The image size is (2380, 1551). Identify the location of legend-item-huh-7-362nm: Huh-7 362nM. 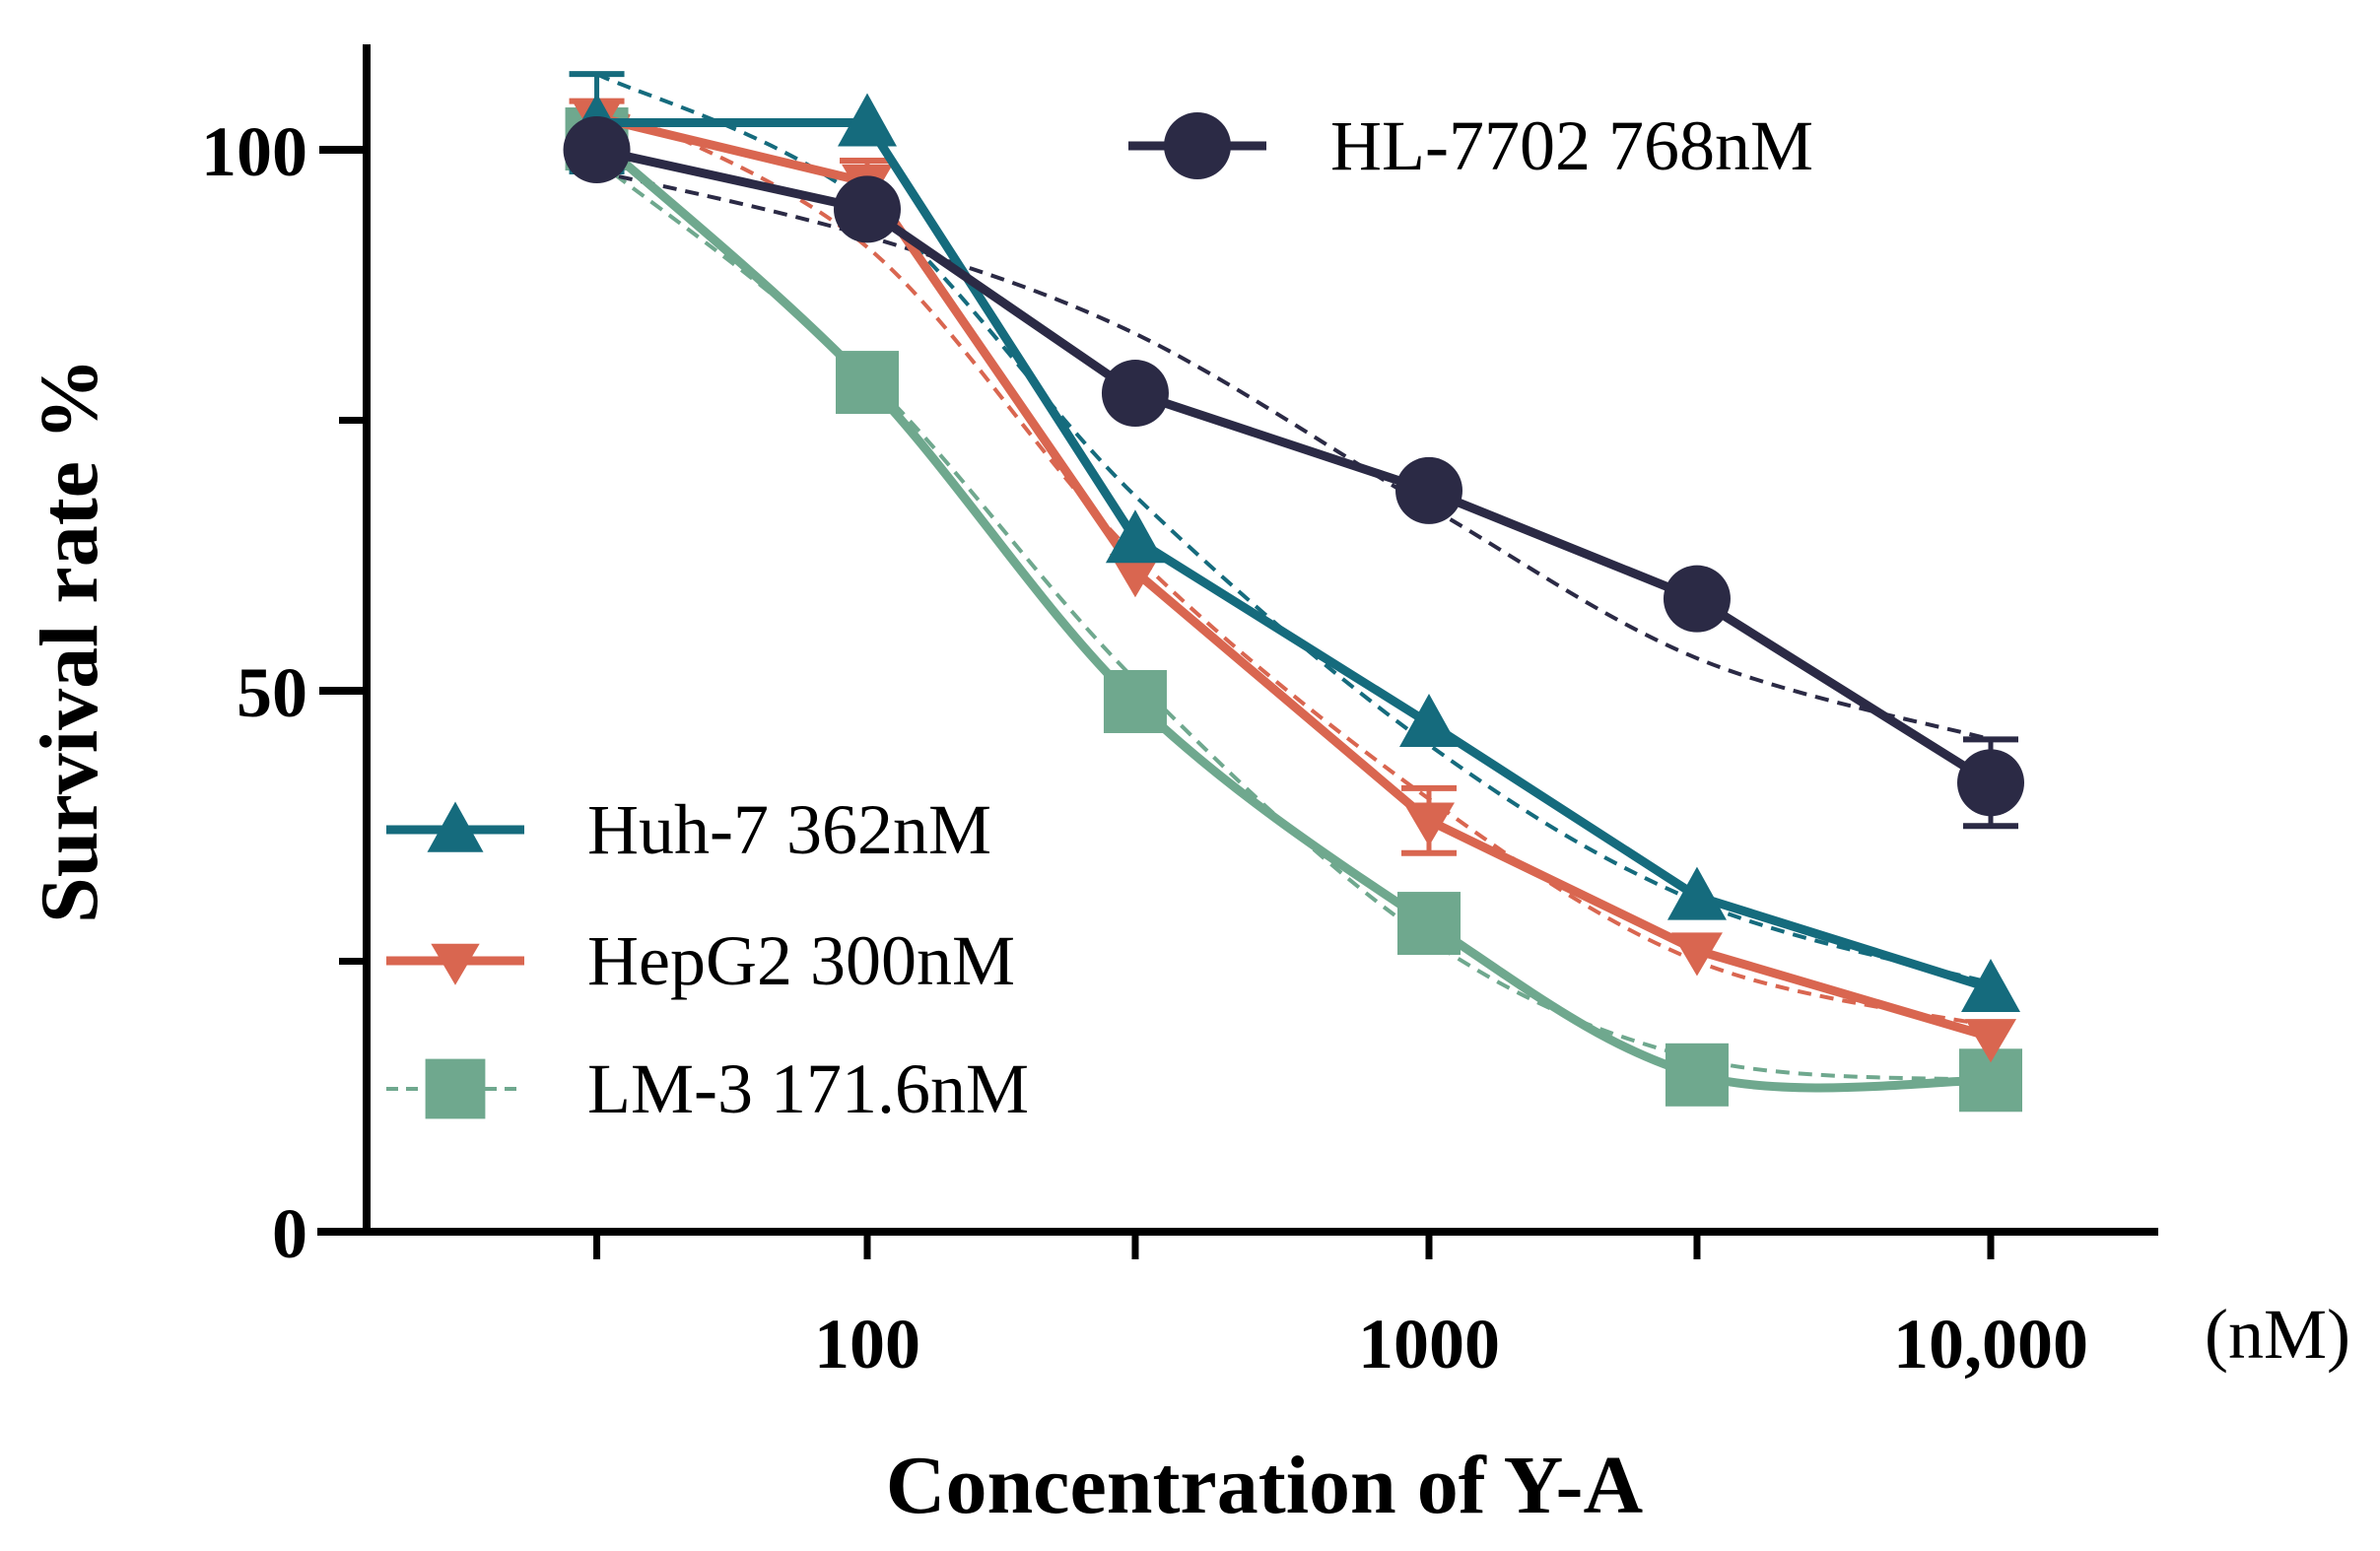
(688, 829).